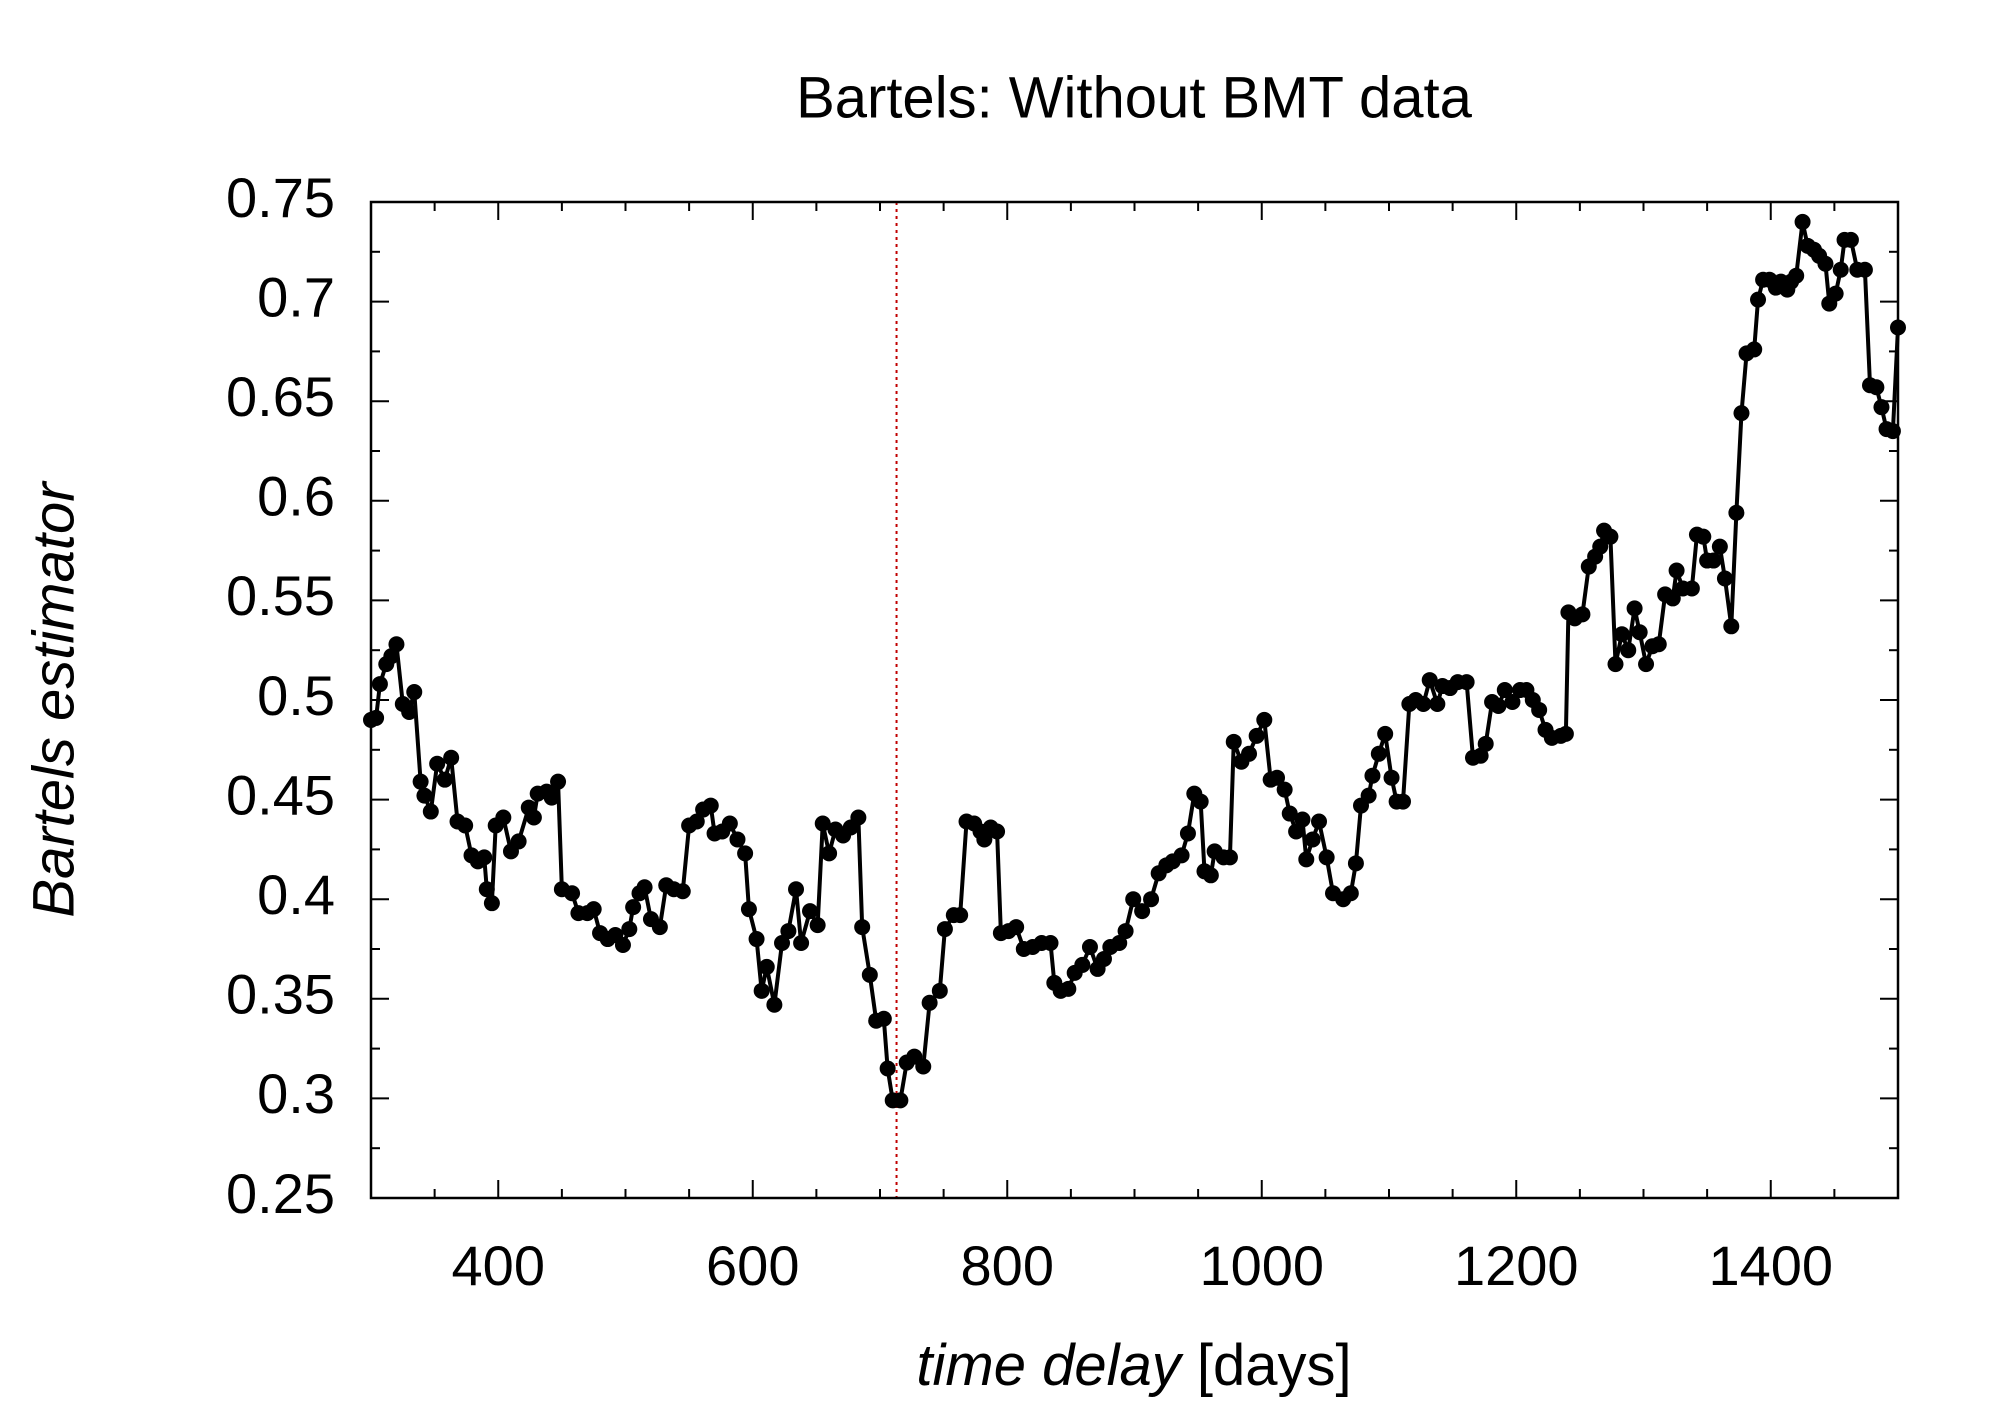 This screenshot has height=1405, width=2000. Describe the element at coordinates (280, 197) in the screenshot. I see `y-tick-label: 0.75` at that location.